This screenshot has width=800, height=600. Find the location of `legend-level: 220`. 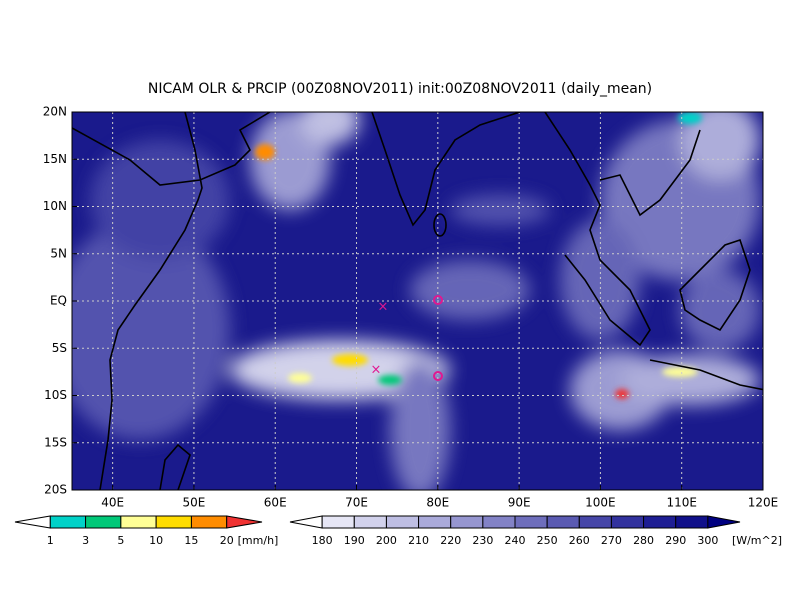

legend-level: 220 is located at coordinates (450, 540).